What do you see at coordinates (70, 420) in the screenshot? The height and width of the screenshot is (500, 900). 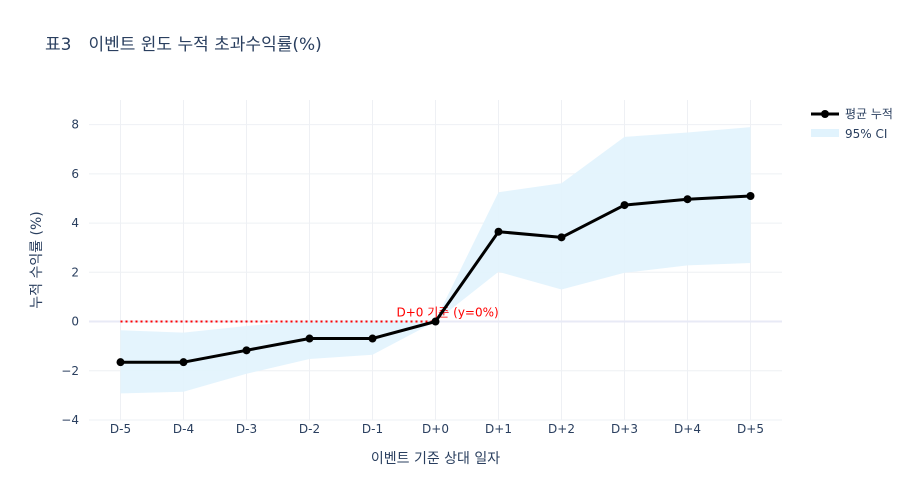 I see `y-tick-label: −4` at bounding box center [70, 420].